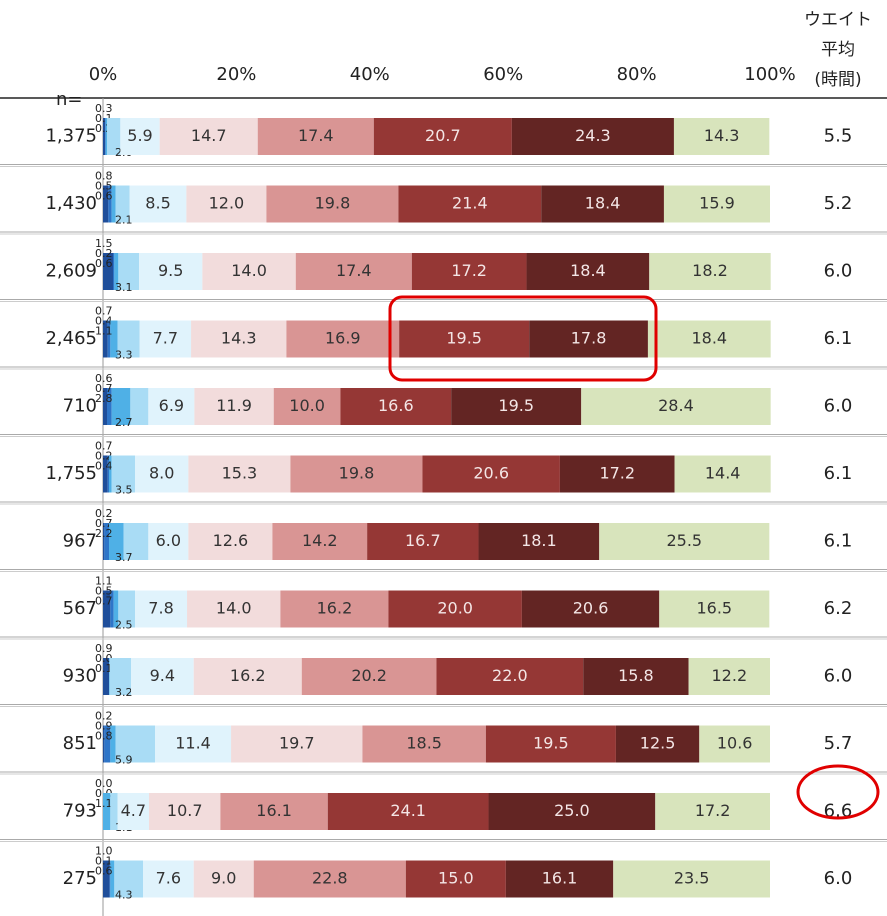  What do you see at coordinates (723, 473) in the screenshot?
I see `value-label: 14.4` at bounding box center [723, 473].